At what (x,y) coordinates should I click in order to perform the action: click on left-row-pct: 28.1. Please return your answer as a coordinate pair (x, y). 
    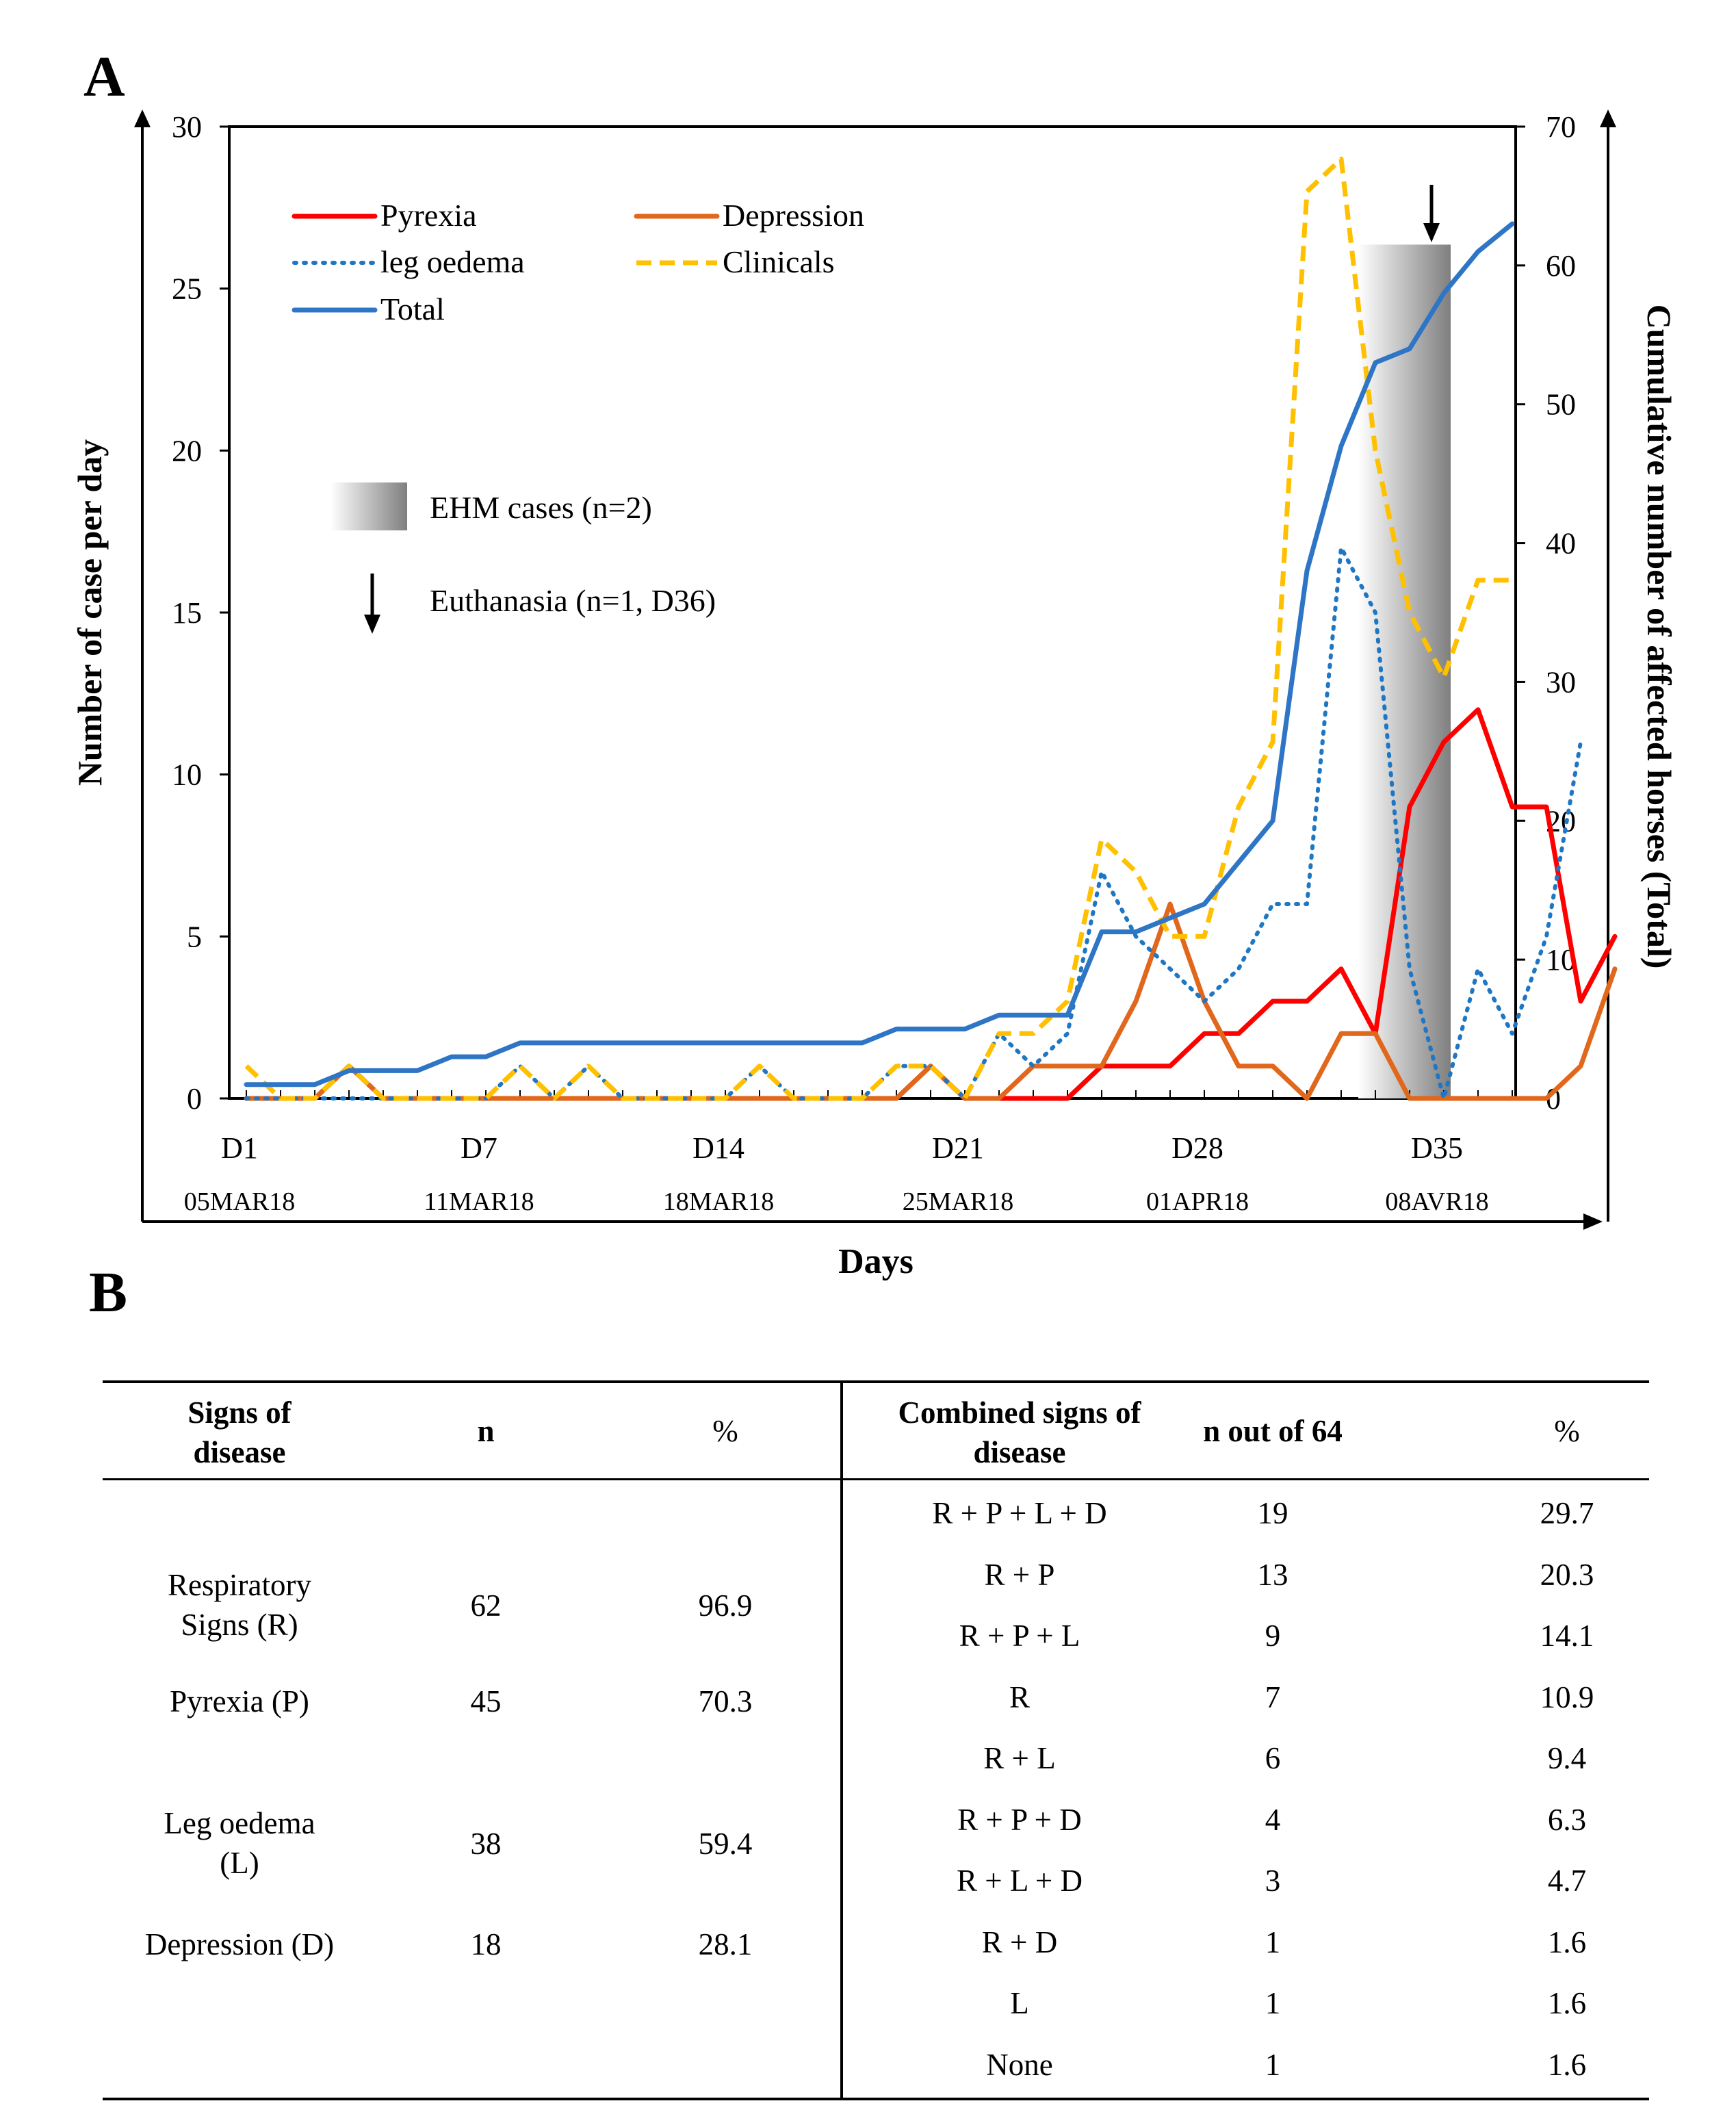
    Looking at the image, I should click on (725, 1944).